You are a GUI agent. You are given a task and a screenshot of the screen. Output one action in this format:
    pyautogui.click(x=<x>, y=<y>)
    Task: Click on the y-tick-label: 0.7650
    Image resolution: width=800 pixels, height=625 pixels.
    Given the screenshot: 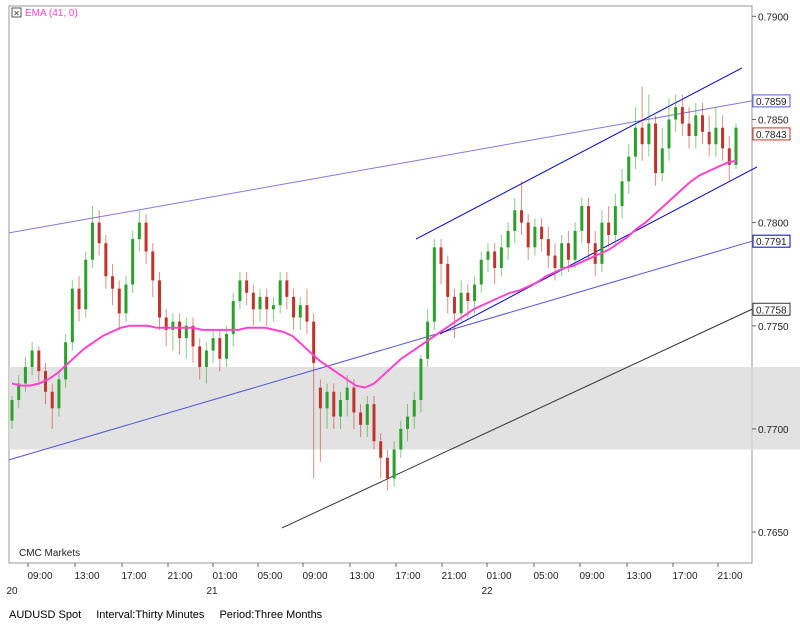 What is the action you would take?
    pyautogui.click(x=773, y=533)
    